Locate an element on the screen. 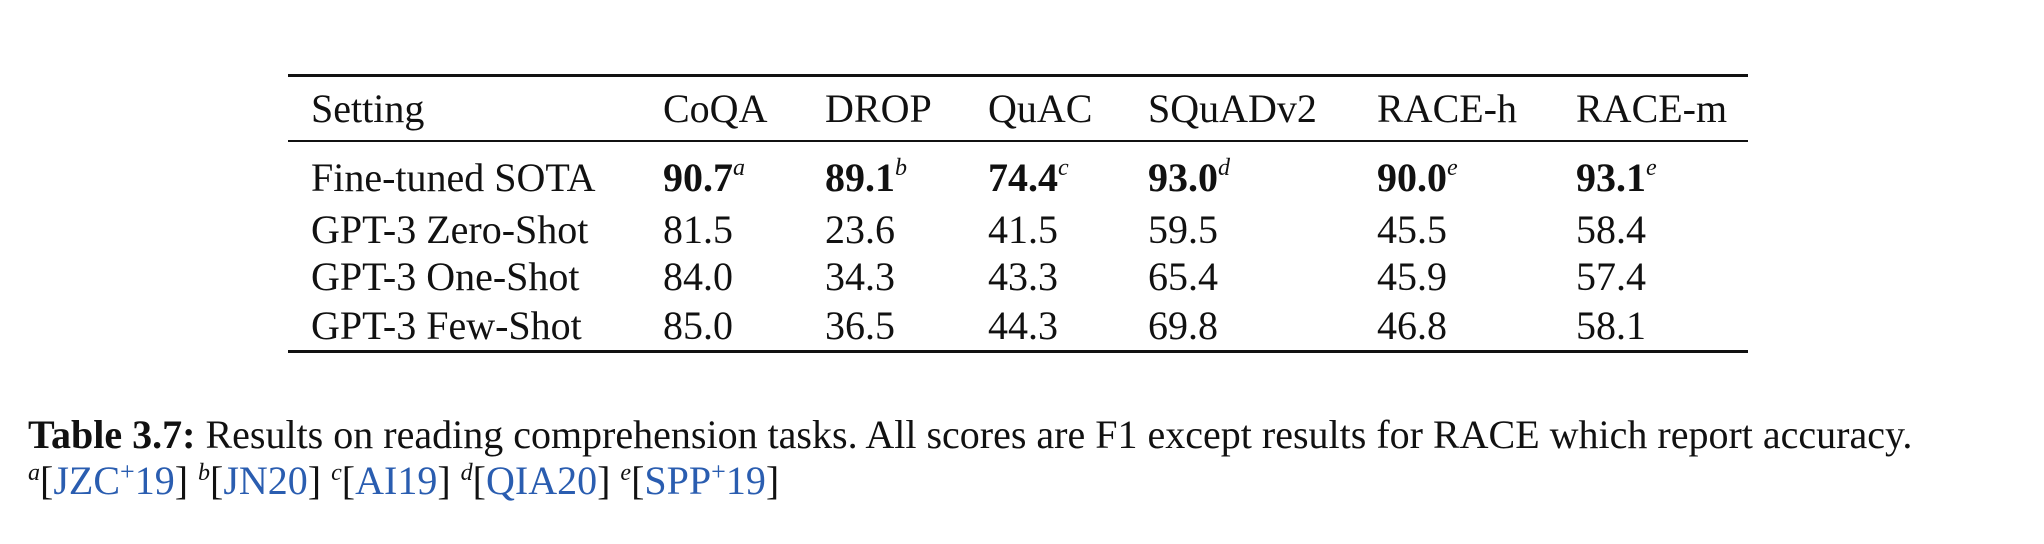 Image resolution: width=2044 pixels, height=544 pixels. table-cell: 36.5 is located at coordinates (860, 325).